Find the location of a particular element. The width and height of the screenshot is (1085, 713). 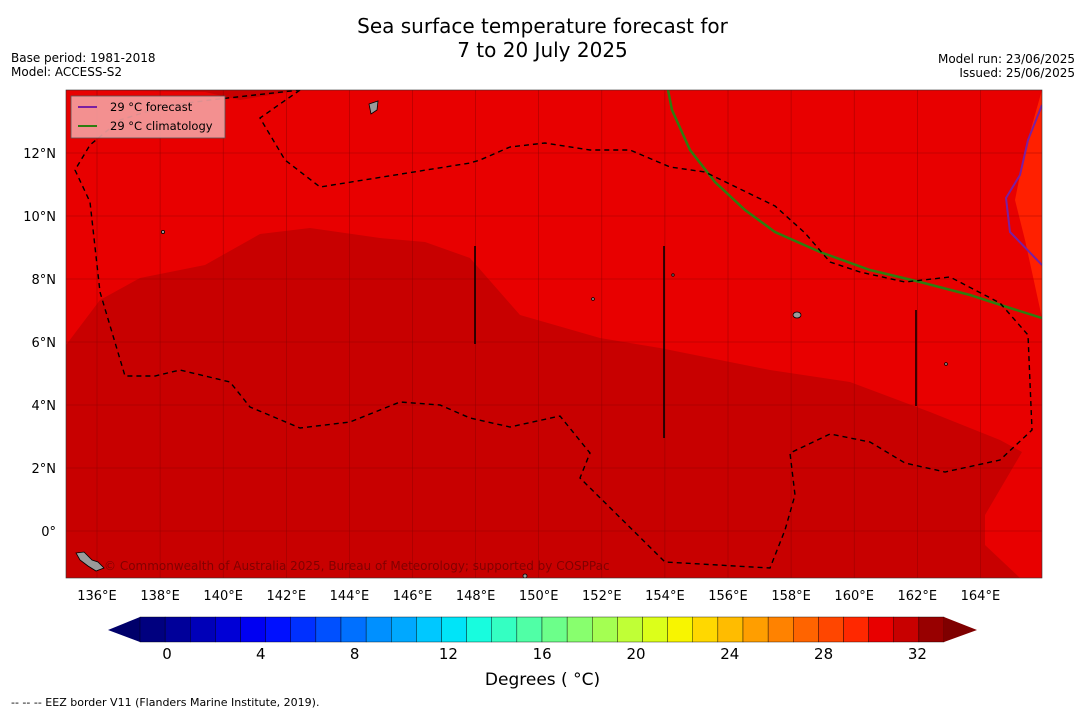

map-legend: 29 °C forecast 29 °C climatology is located at coordinates (148, 117).